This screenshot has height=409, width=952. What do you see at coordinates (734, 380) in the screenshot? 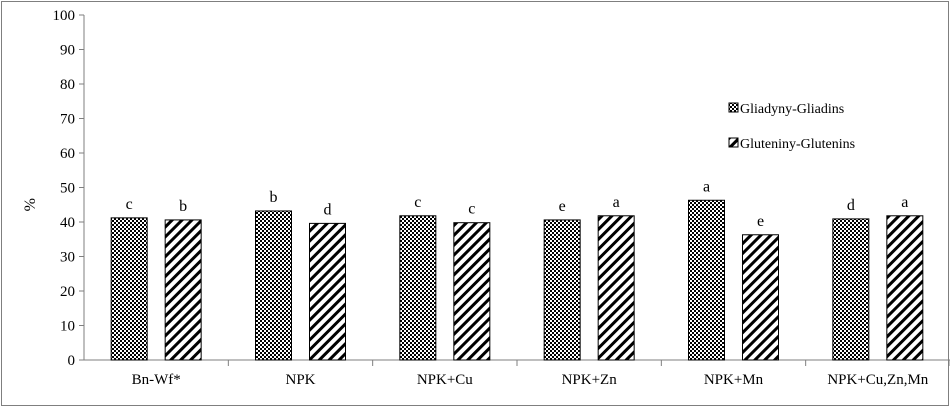
I see `x-category-label: NPK+Mn` at bounding box center [734, 380].